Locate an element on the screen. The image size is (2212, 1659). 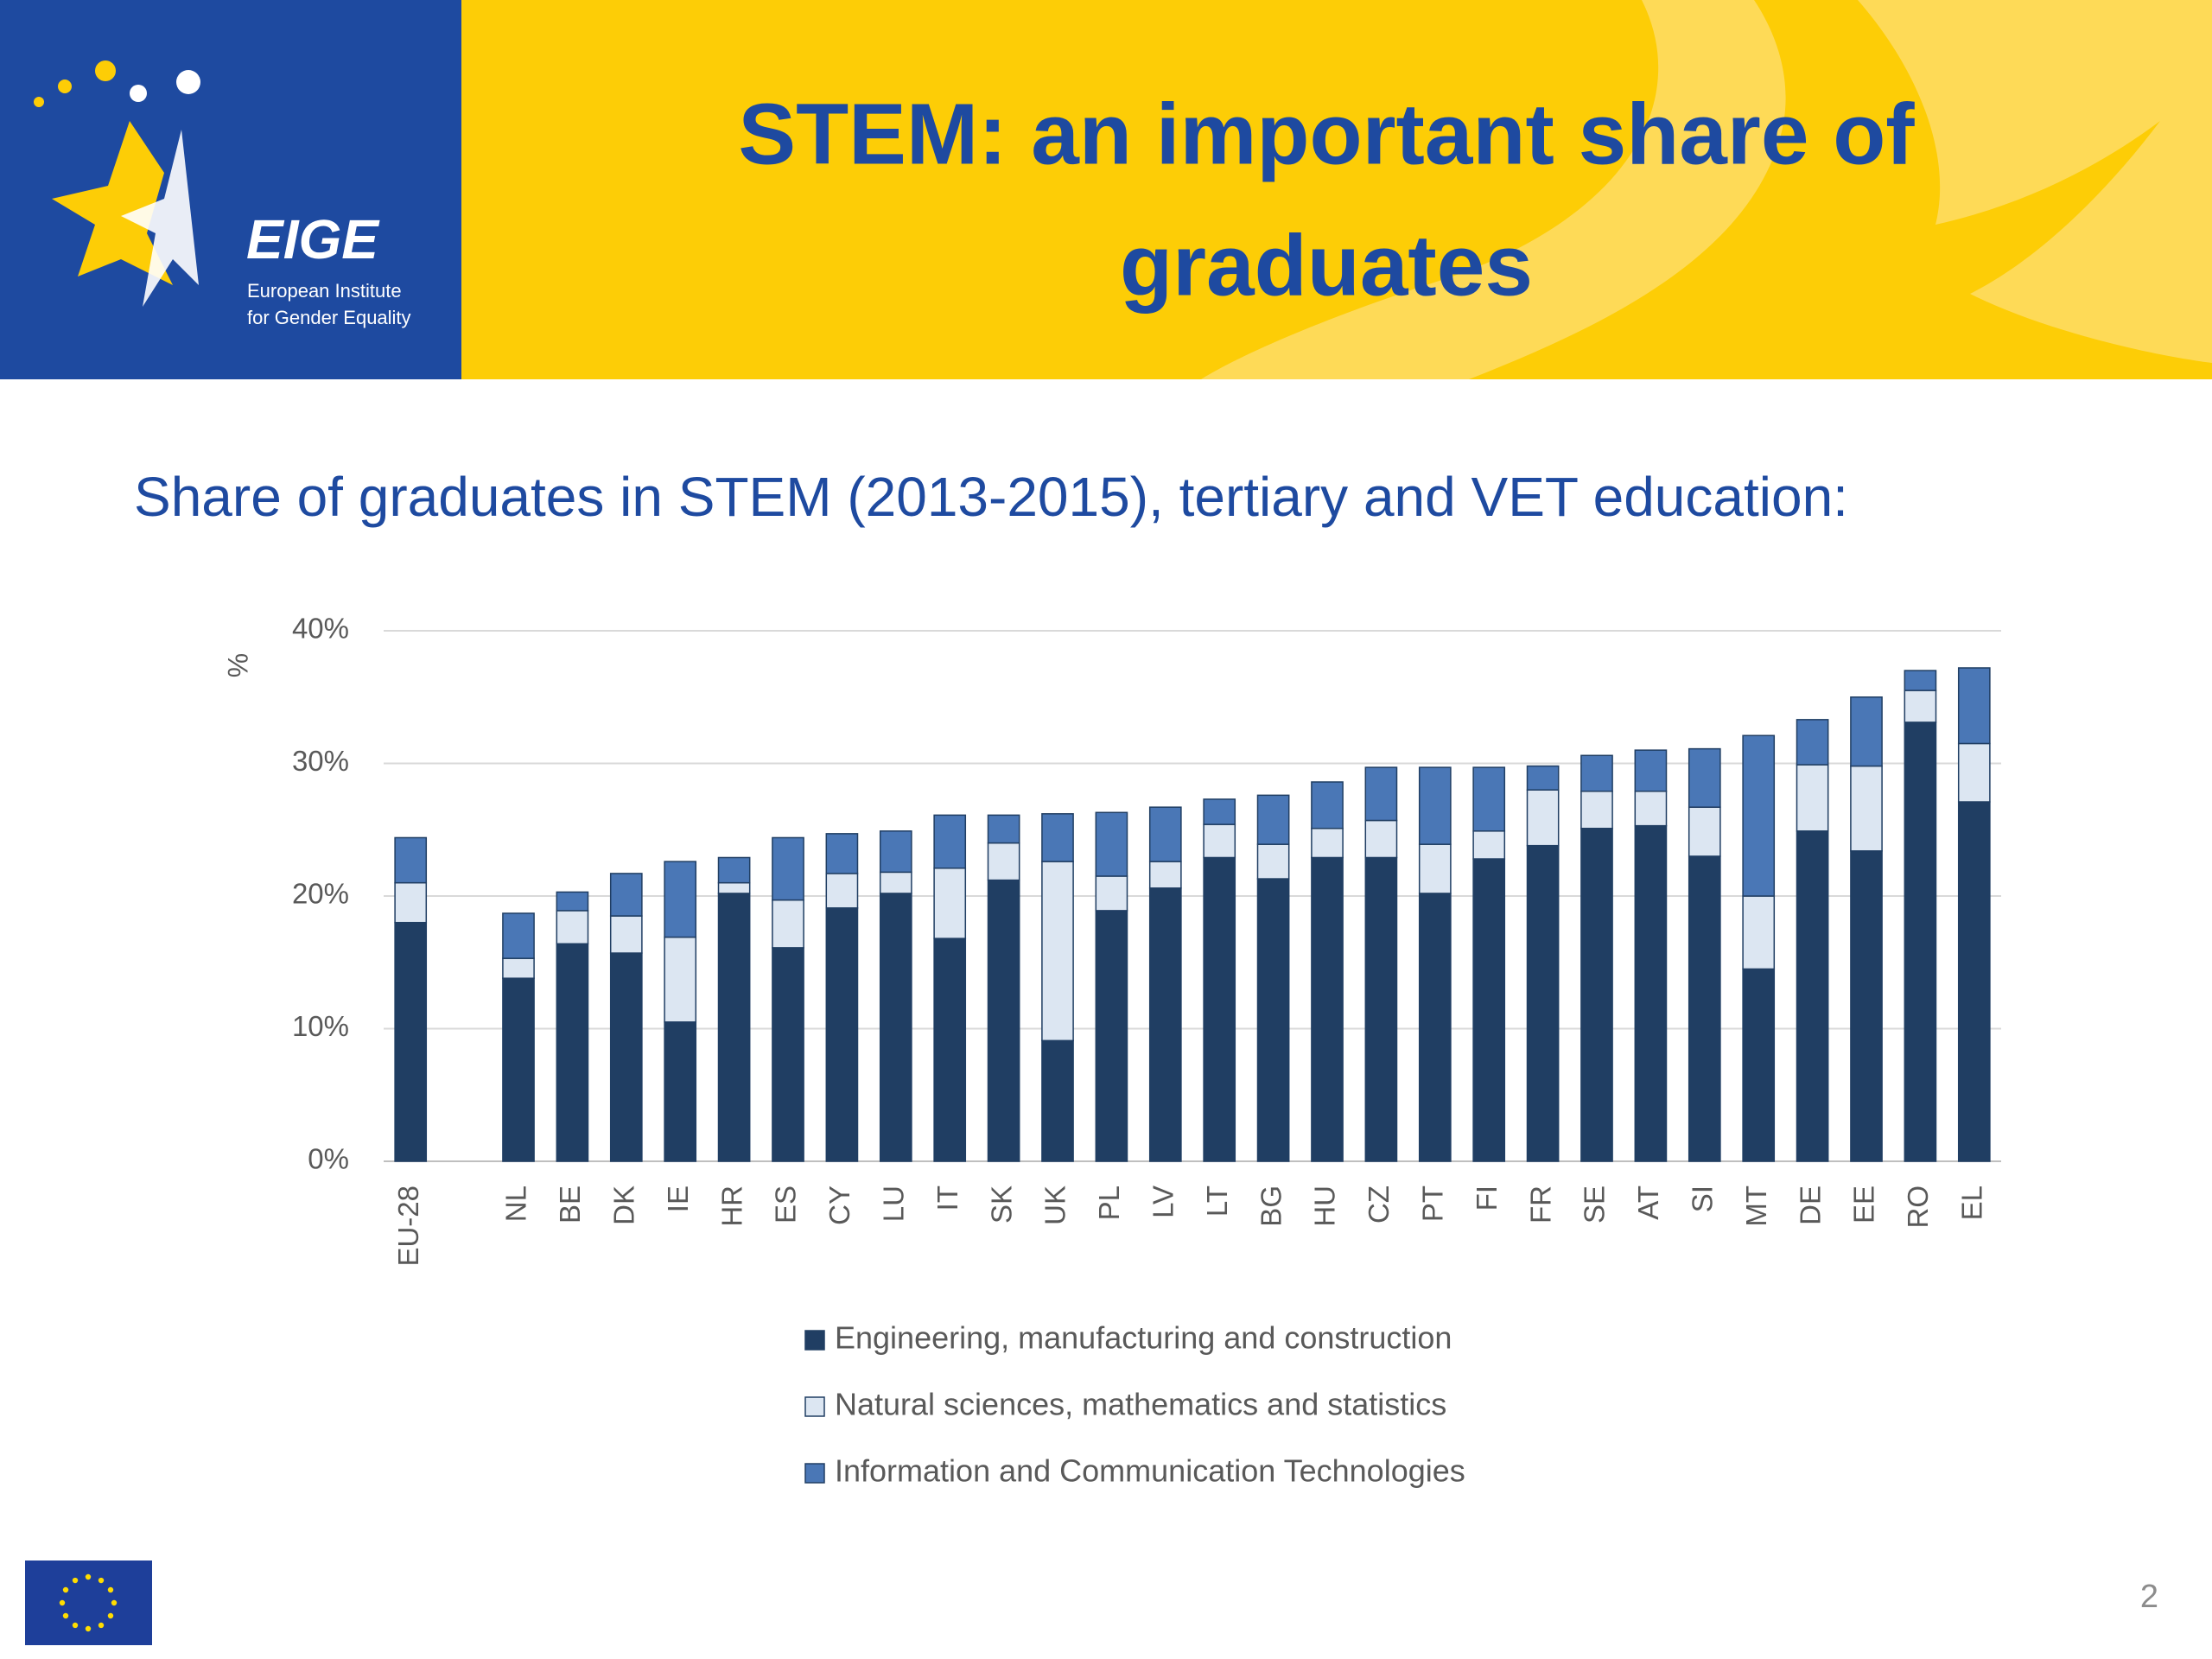
x-tick-label: SI is located at coordinates (1703, 1198).